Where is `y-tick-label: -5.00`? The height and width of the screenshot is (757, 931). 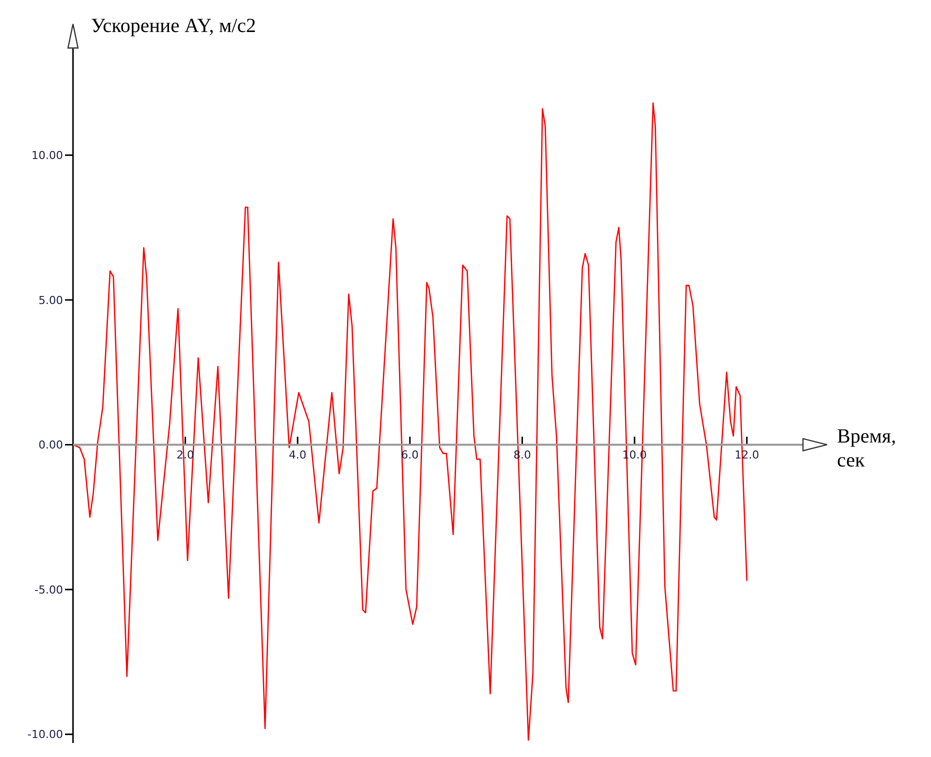 y-tick-label: -5.00 is located at coordinates (48, 589).